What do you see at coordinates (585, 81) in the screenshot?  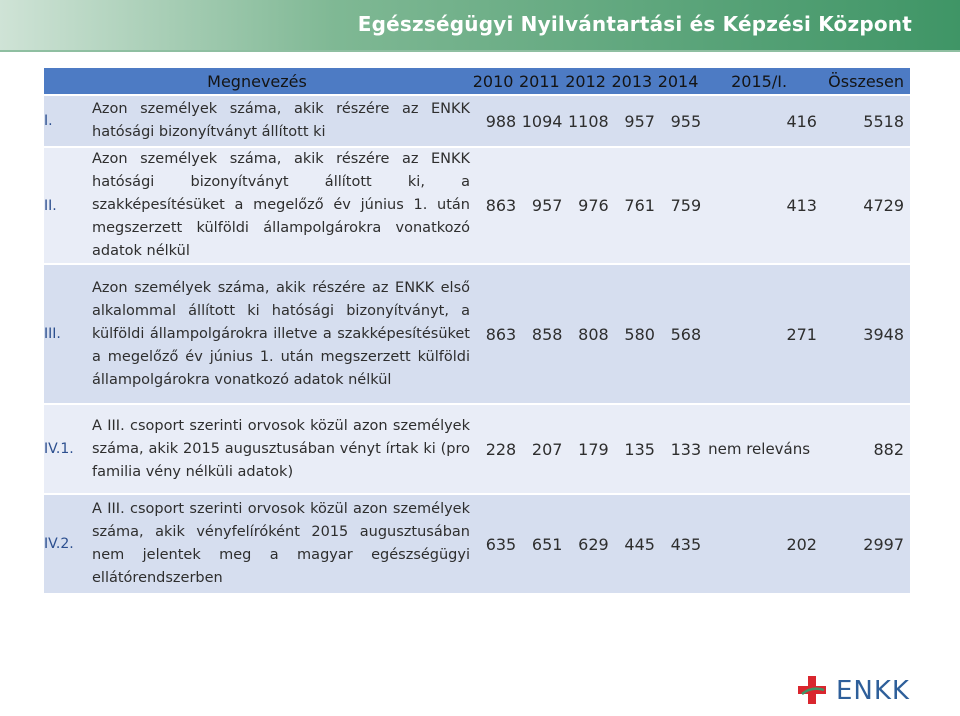 I see `column-header-2012: 2012` at bounding box center [585, 81].